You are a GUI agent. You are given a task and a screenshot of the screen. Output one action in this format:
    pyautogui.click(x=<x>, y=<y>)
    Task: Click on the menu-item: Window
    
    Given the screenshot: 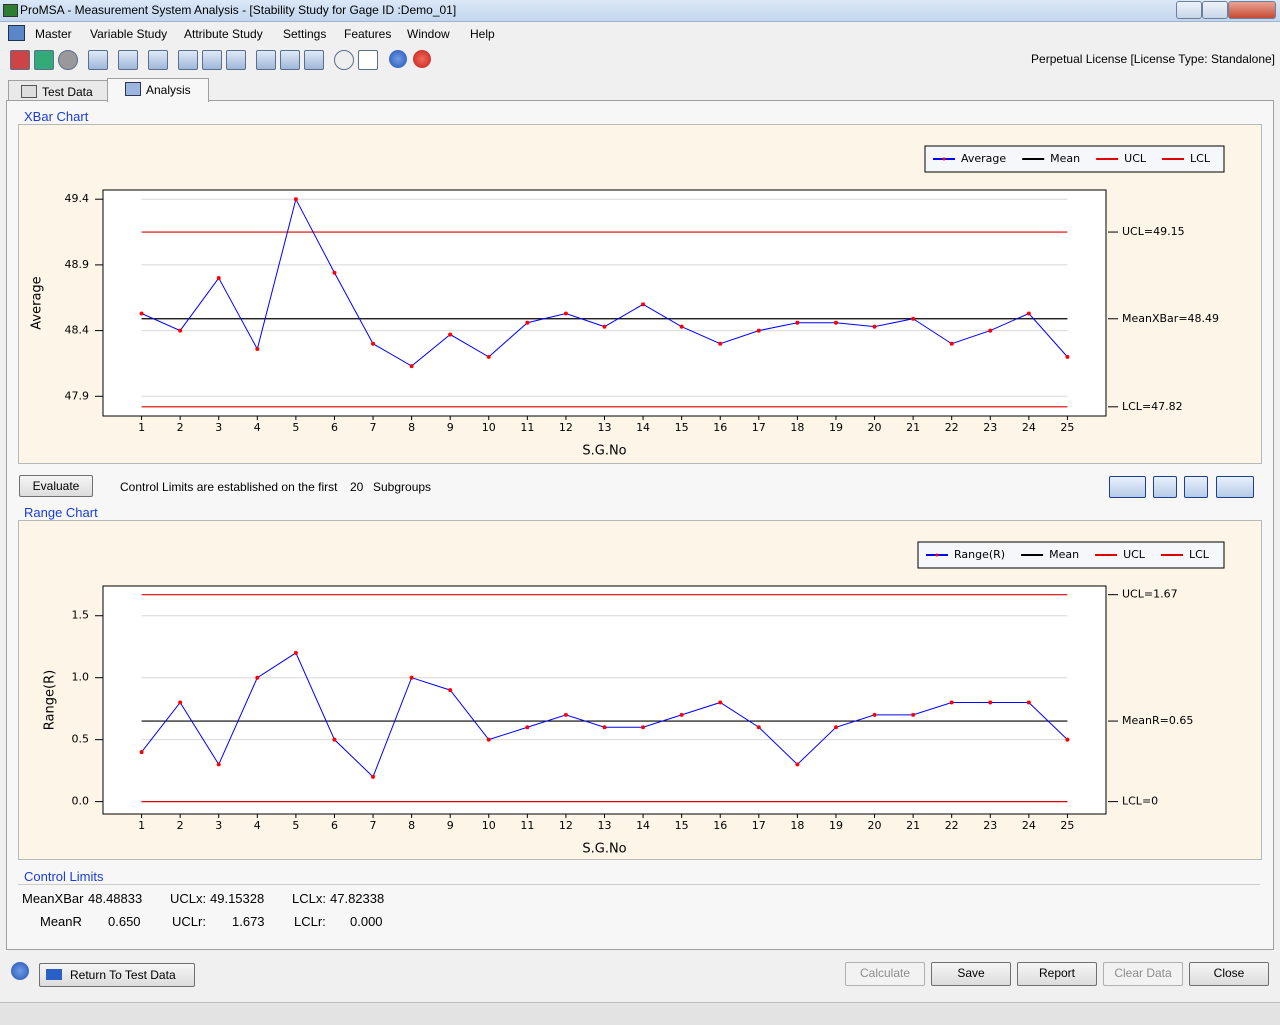 What is the action you would take?
    pyautogui.click(x=428, y=34)
    